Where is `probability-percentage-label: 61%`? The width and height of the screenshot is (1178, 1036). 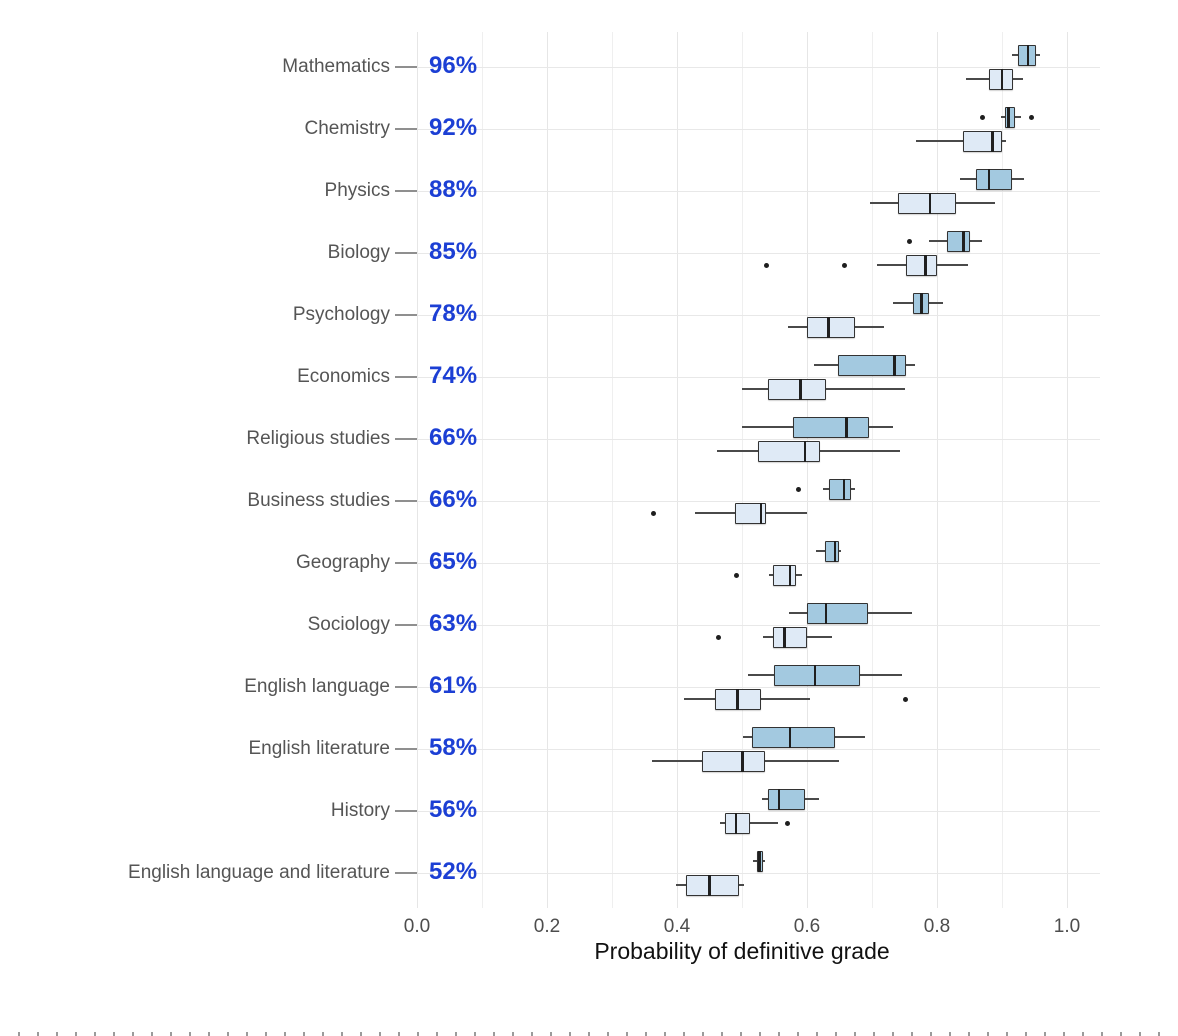 probability-percentage-label: 61% is located at coordinates (453, 685).